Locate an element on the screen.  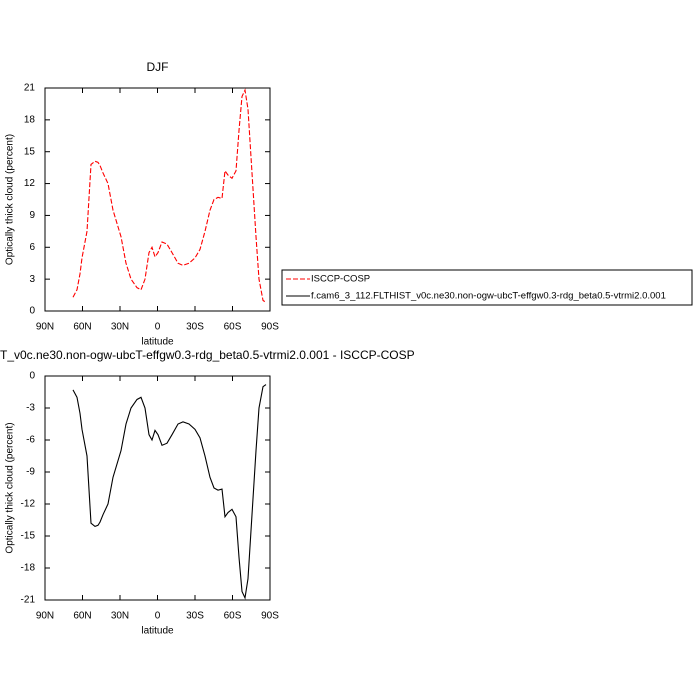
y-tick-label: 6 is located at coordinates (32, 247).